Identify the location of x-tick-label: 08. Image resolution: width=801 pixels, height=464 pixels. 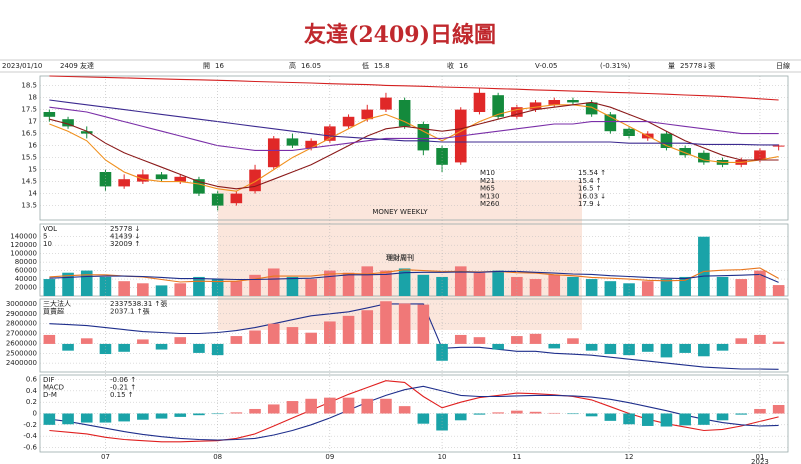
(217, 457).